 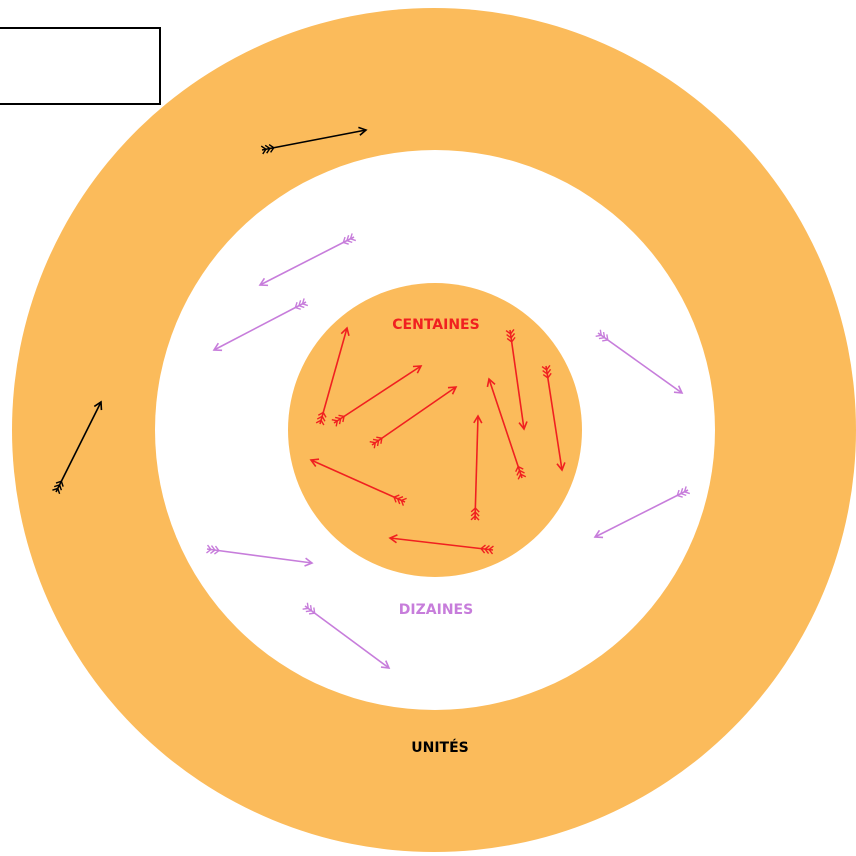 I want to click on label-centaines: CENTAINES, so click(x=435, y=325).